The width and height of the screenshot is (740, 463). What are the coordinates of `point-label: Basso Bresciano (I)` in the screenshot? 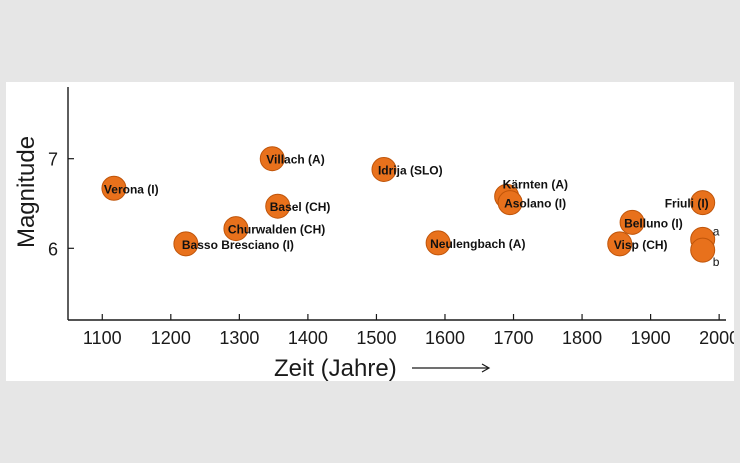 It's located at (238, 245).